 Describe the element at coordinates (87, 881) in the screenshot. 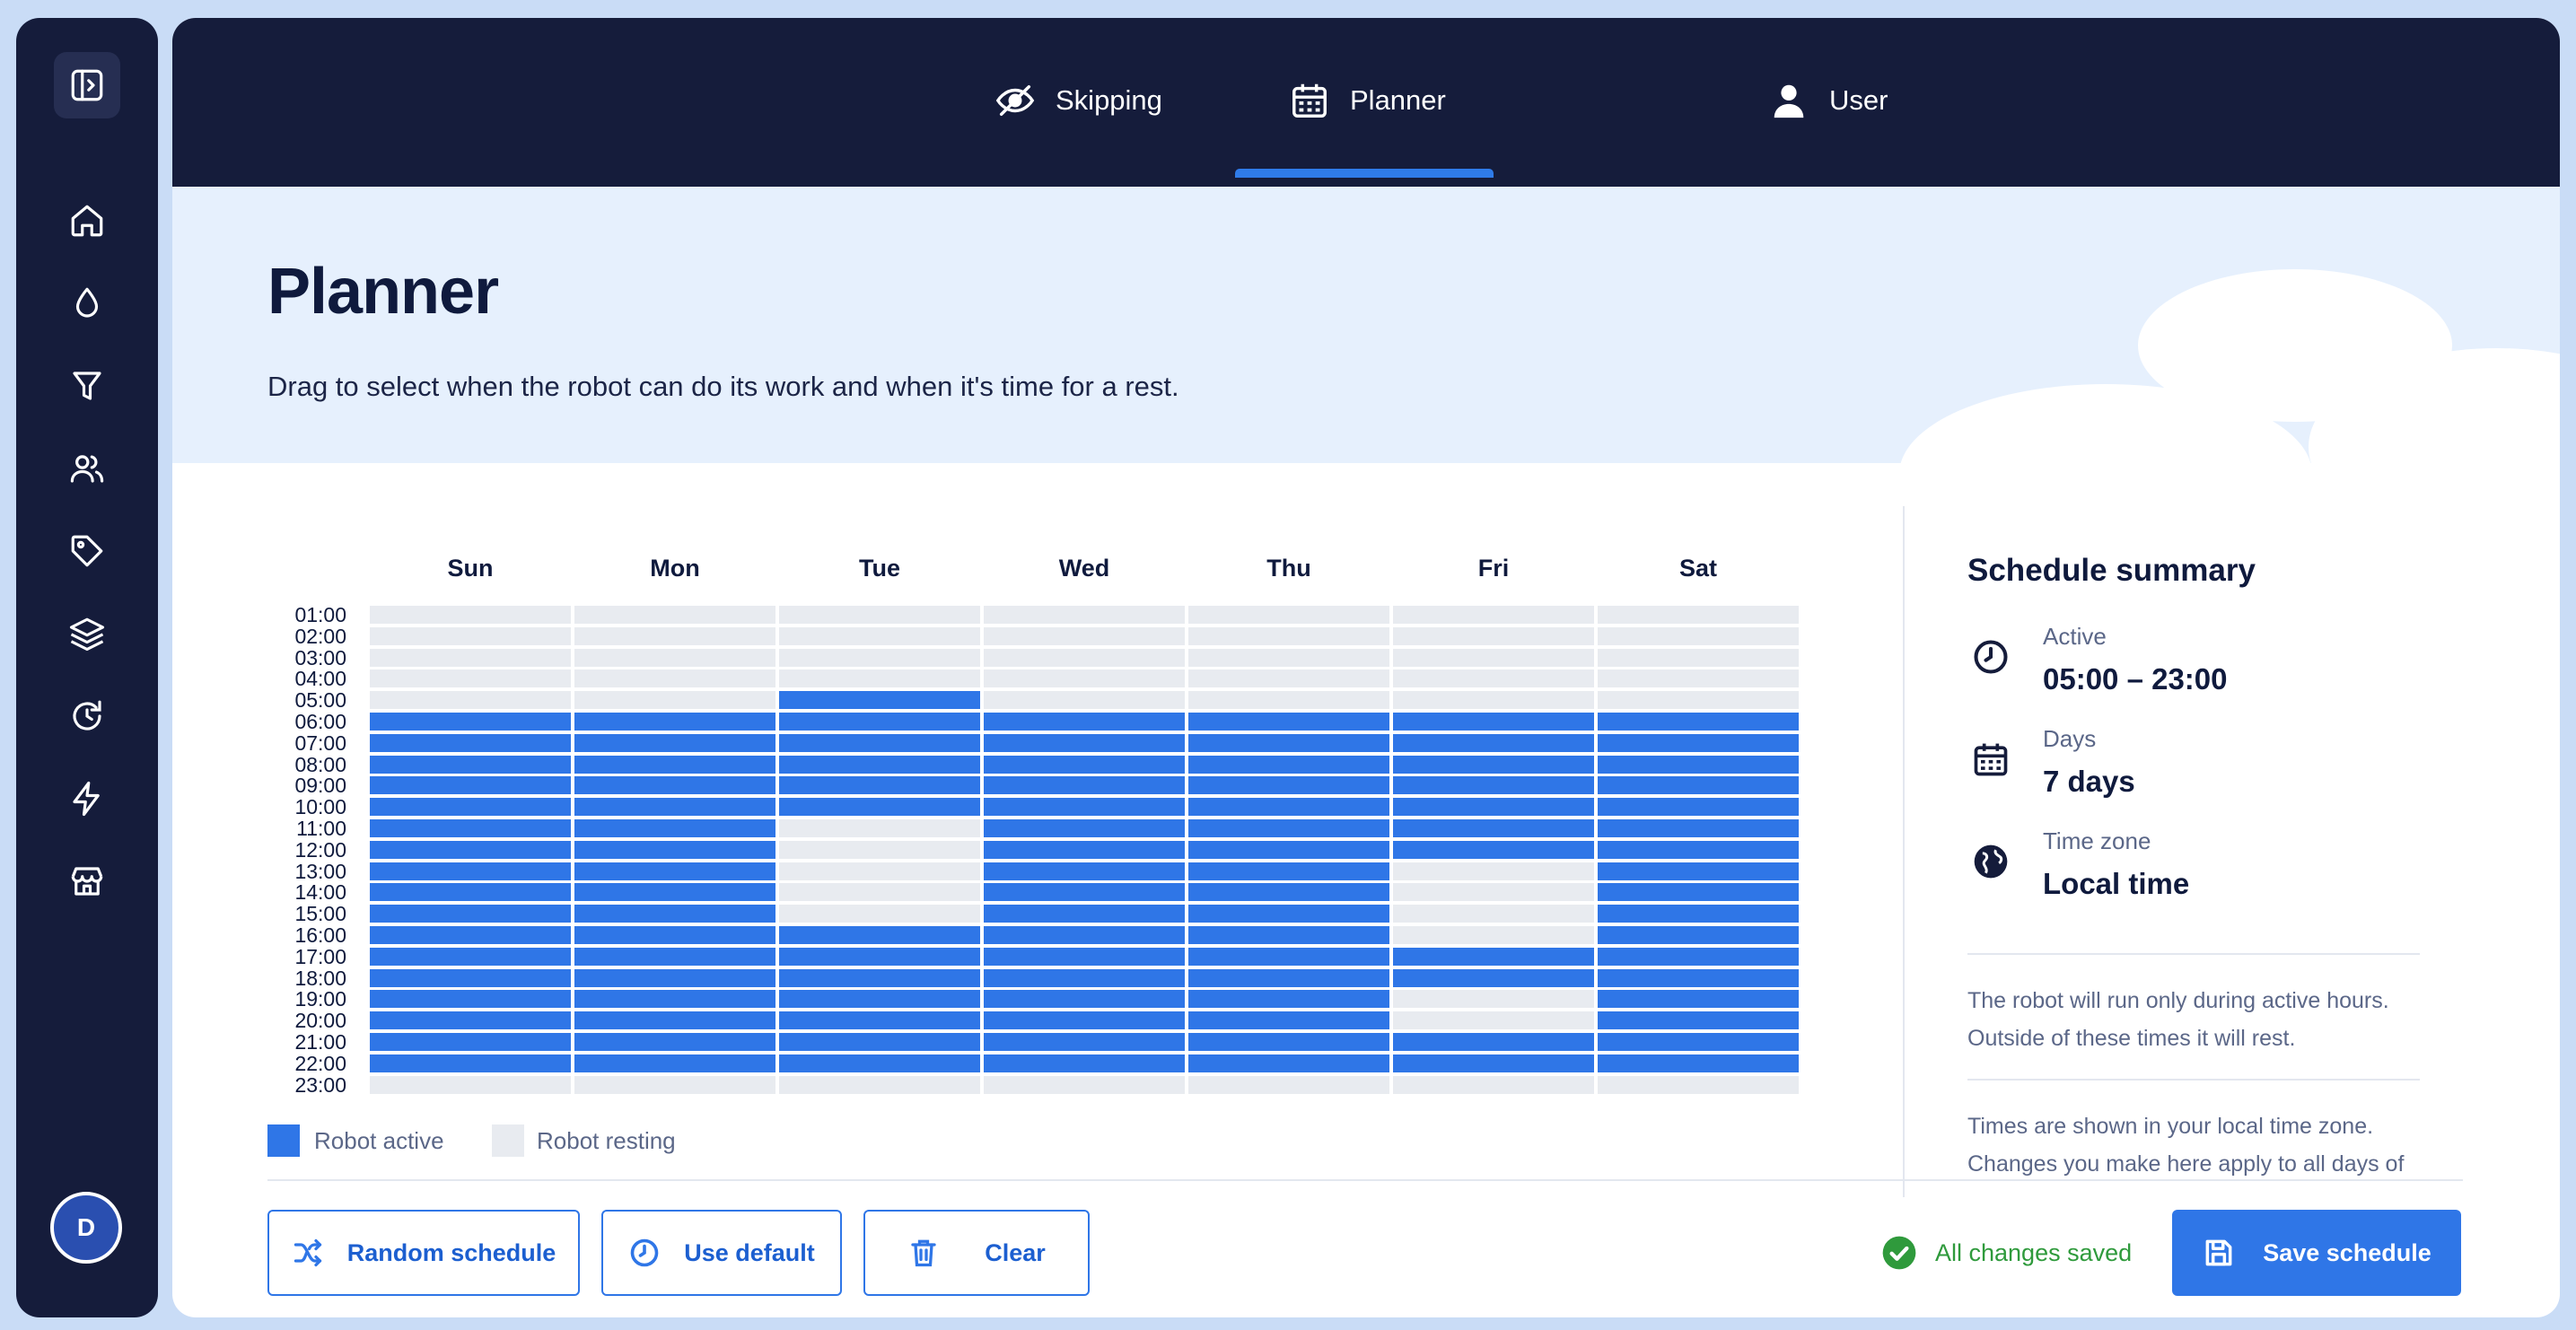

I see `sidebar-item-store` at that location.